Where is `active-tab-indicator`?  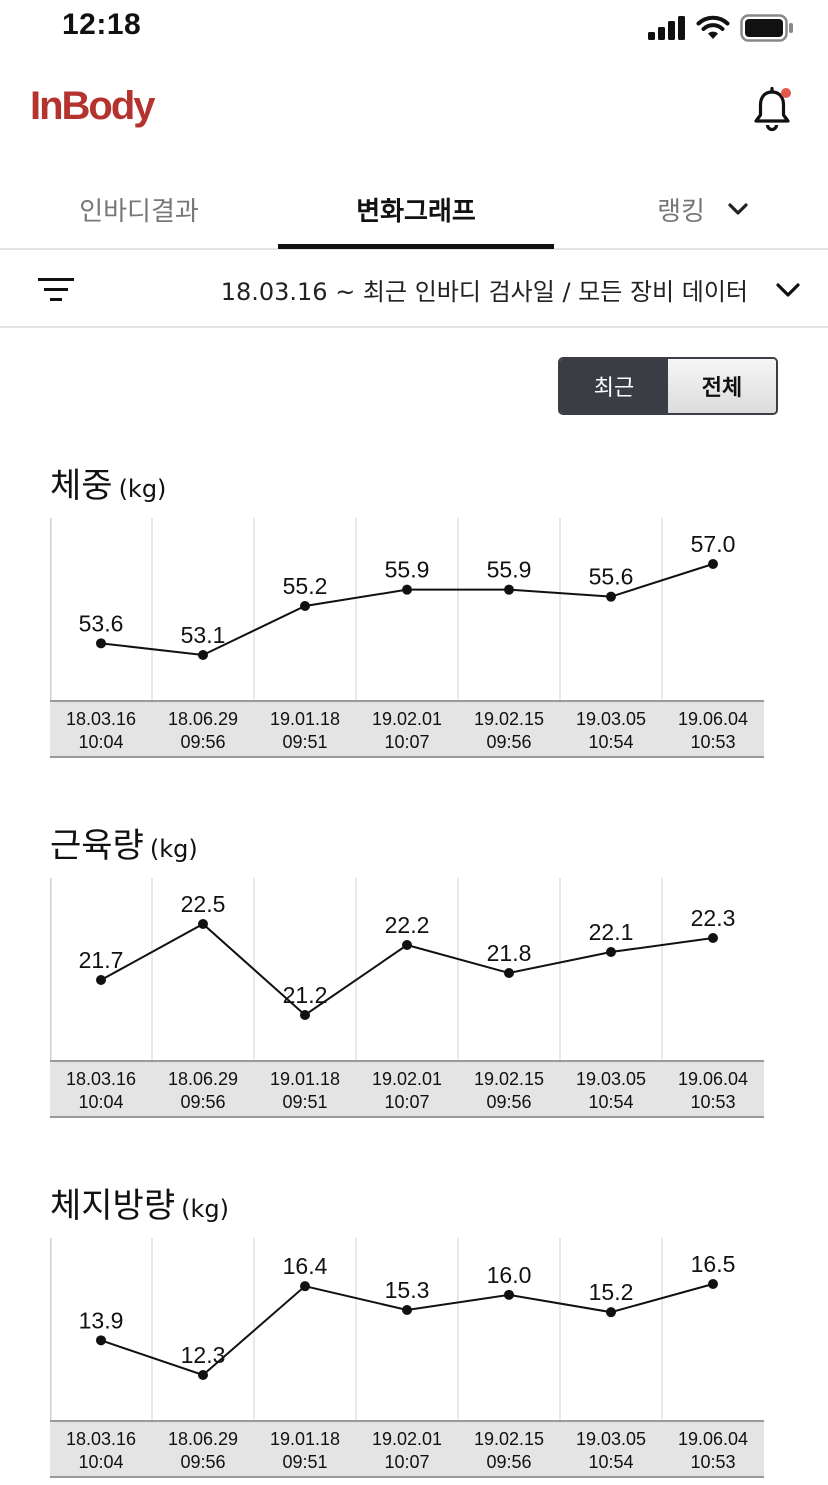 active-tab-indicator is located at coordinates (416, 246).